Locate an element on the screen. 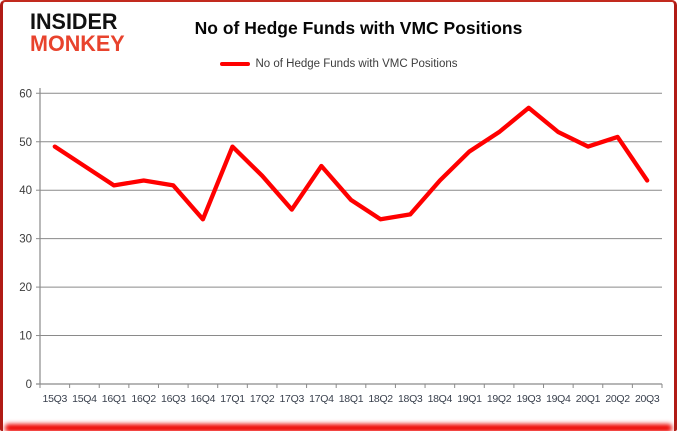  x-axis-label: 19Q2 is located at coordinates (499, 399).